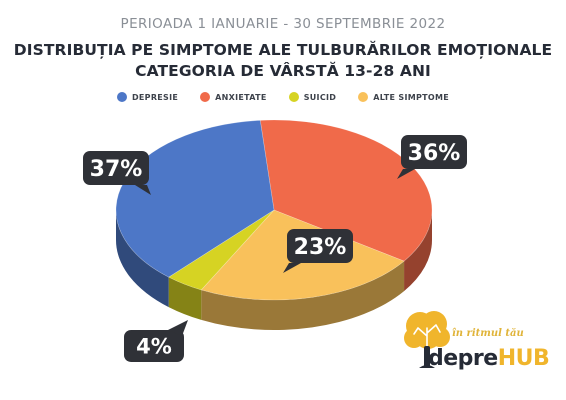 This screenshot has width=566, height=400. What do you see at coordinates (221, 250) in the screenshot?
I see `pie-slice-suicid` at bounding box center [221, 250].